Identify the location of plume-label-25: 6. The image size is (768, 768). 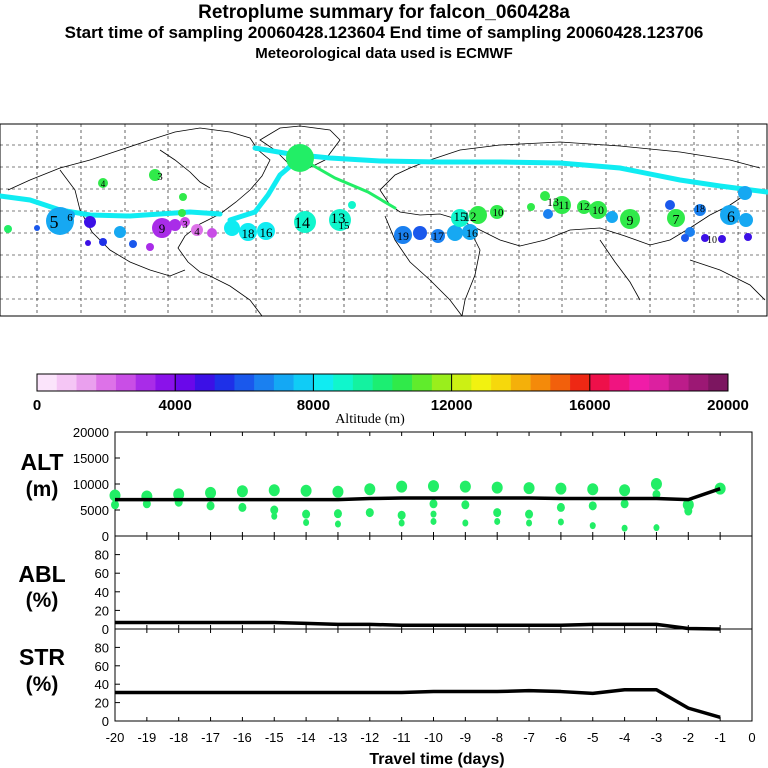
(731, 217).